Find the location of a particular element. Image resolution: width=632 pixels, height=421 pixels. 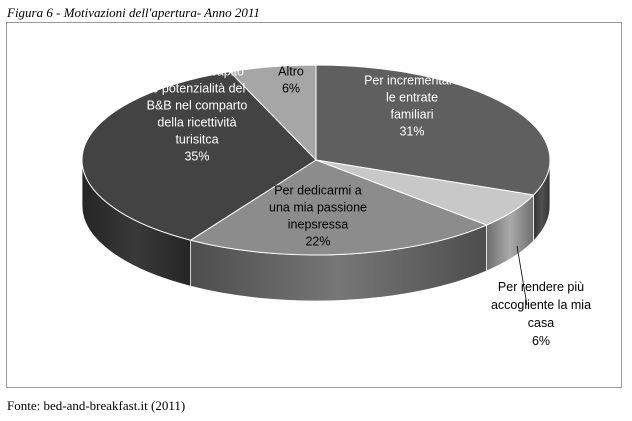

slice-label-line: accogliente la mia is located at coordinates (541, 305).